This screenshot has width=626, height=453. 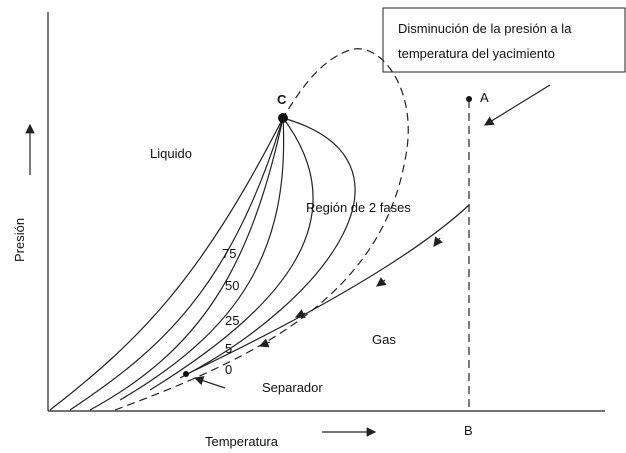 What do you see at coordinates (171, 153) in the screenshot?
I see `region-label: Liquido` at bounding box center [171, 153].